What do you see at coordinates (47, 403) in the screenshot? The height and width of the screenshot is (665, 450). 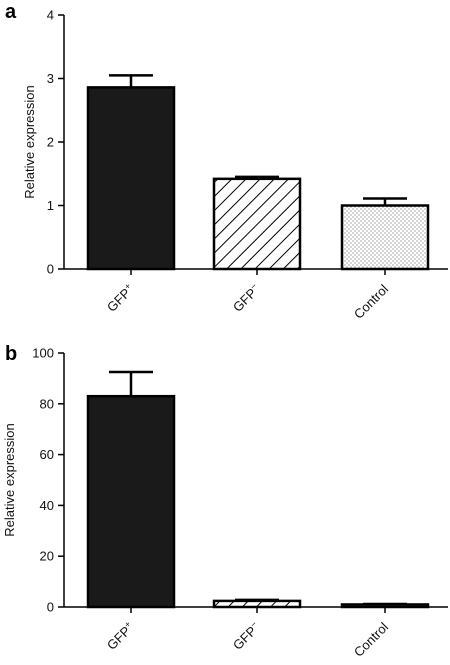 I see `y-tick-label: 80` at bounding box center [47, 403].